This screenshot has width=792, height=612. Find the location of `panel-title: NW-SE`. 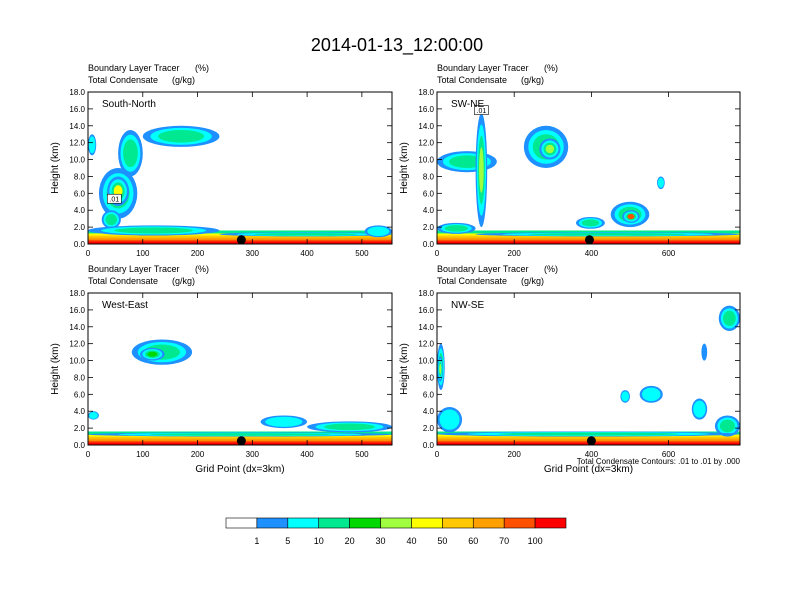

panel-title: NW-SE is located at coordinates (467, 305).